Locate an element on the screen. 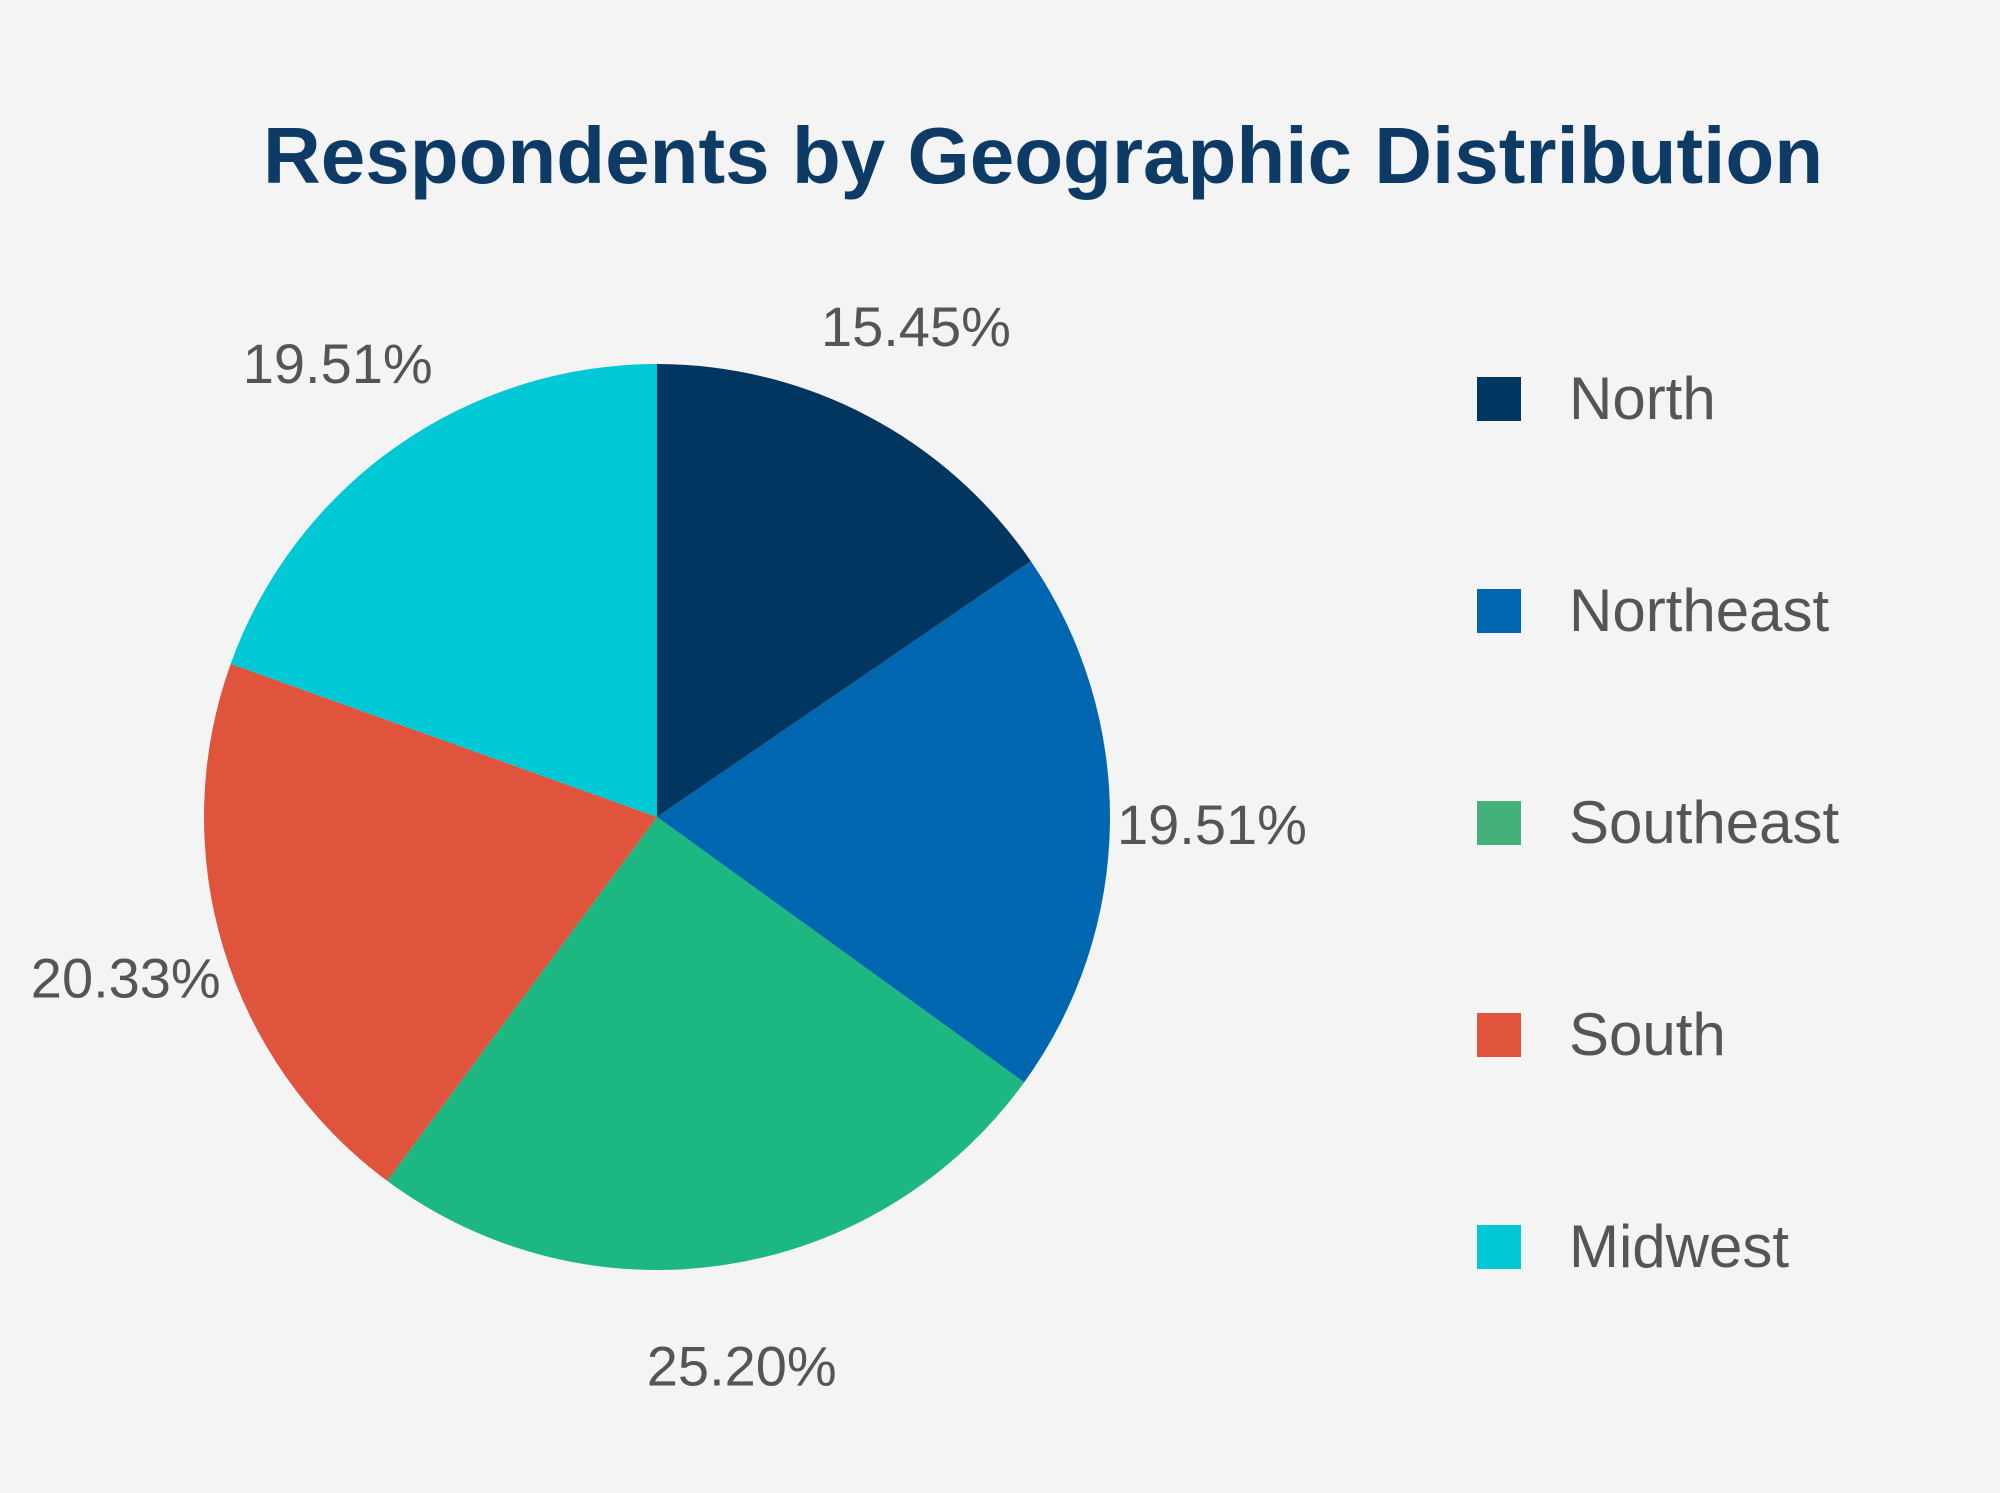  legend-item-southeast: Southeast is located at coordinates (1658, 822).